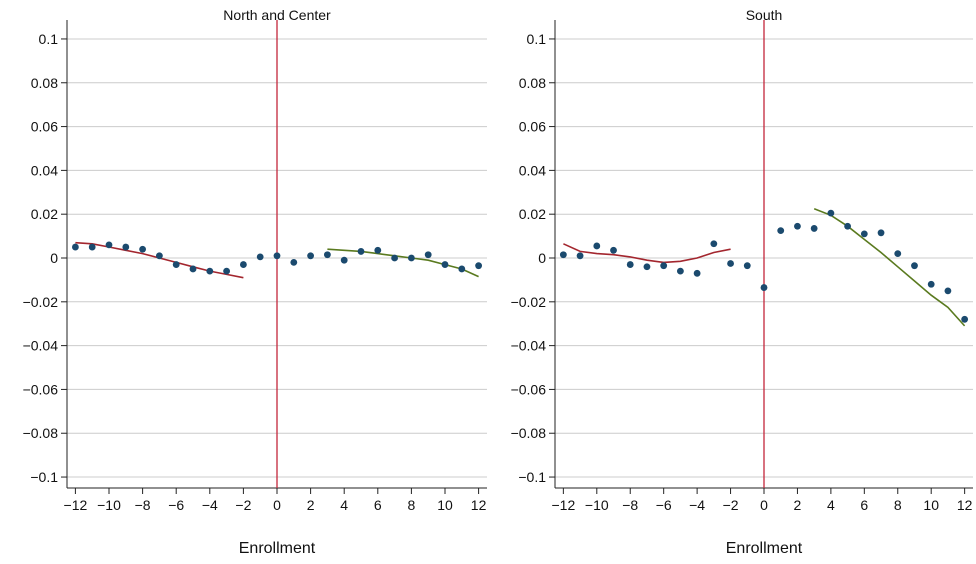 The image size is (976, 564). Describe the element at coordinates (764, 15) in the screenshot. I see `panel-title: South` at that location.